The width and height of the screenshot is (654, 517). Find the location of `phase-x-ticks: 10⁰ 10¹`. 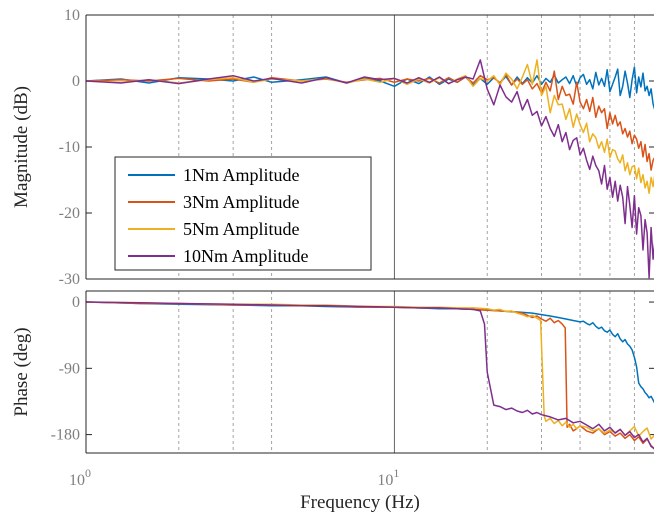

phase-x-ticks: 10⁰ 10¹ is located at coordinates (234, 477).